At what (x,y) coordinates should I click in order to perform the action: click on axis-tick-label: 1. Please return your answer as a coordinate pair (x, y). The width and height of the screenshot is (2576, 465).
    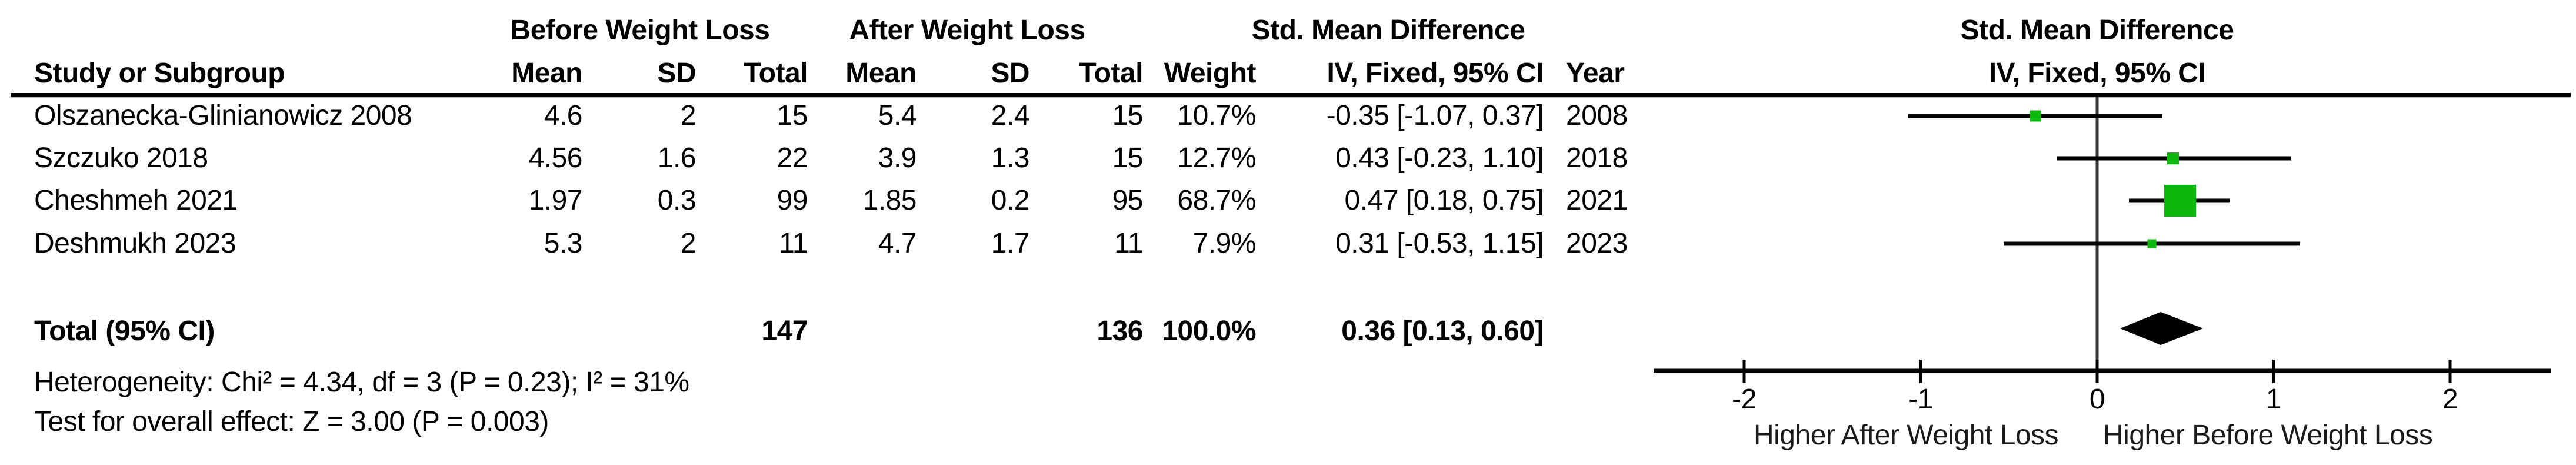
    Looking at the image, I should click on (2273, 400).